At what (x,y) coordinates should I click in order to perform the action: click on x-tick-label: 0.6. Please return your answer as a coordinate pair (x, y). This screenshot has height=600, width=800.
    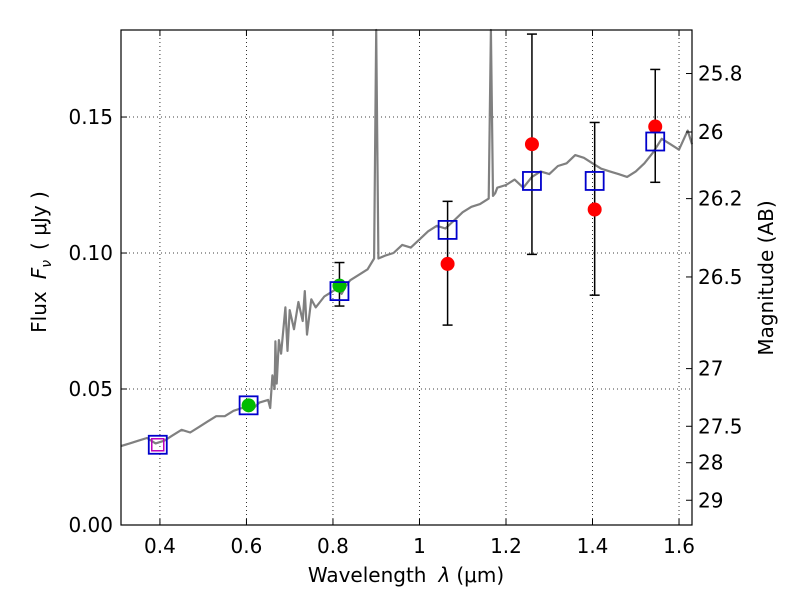
    Looking at the image, I should click on (247, 546).